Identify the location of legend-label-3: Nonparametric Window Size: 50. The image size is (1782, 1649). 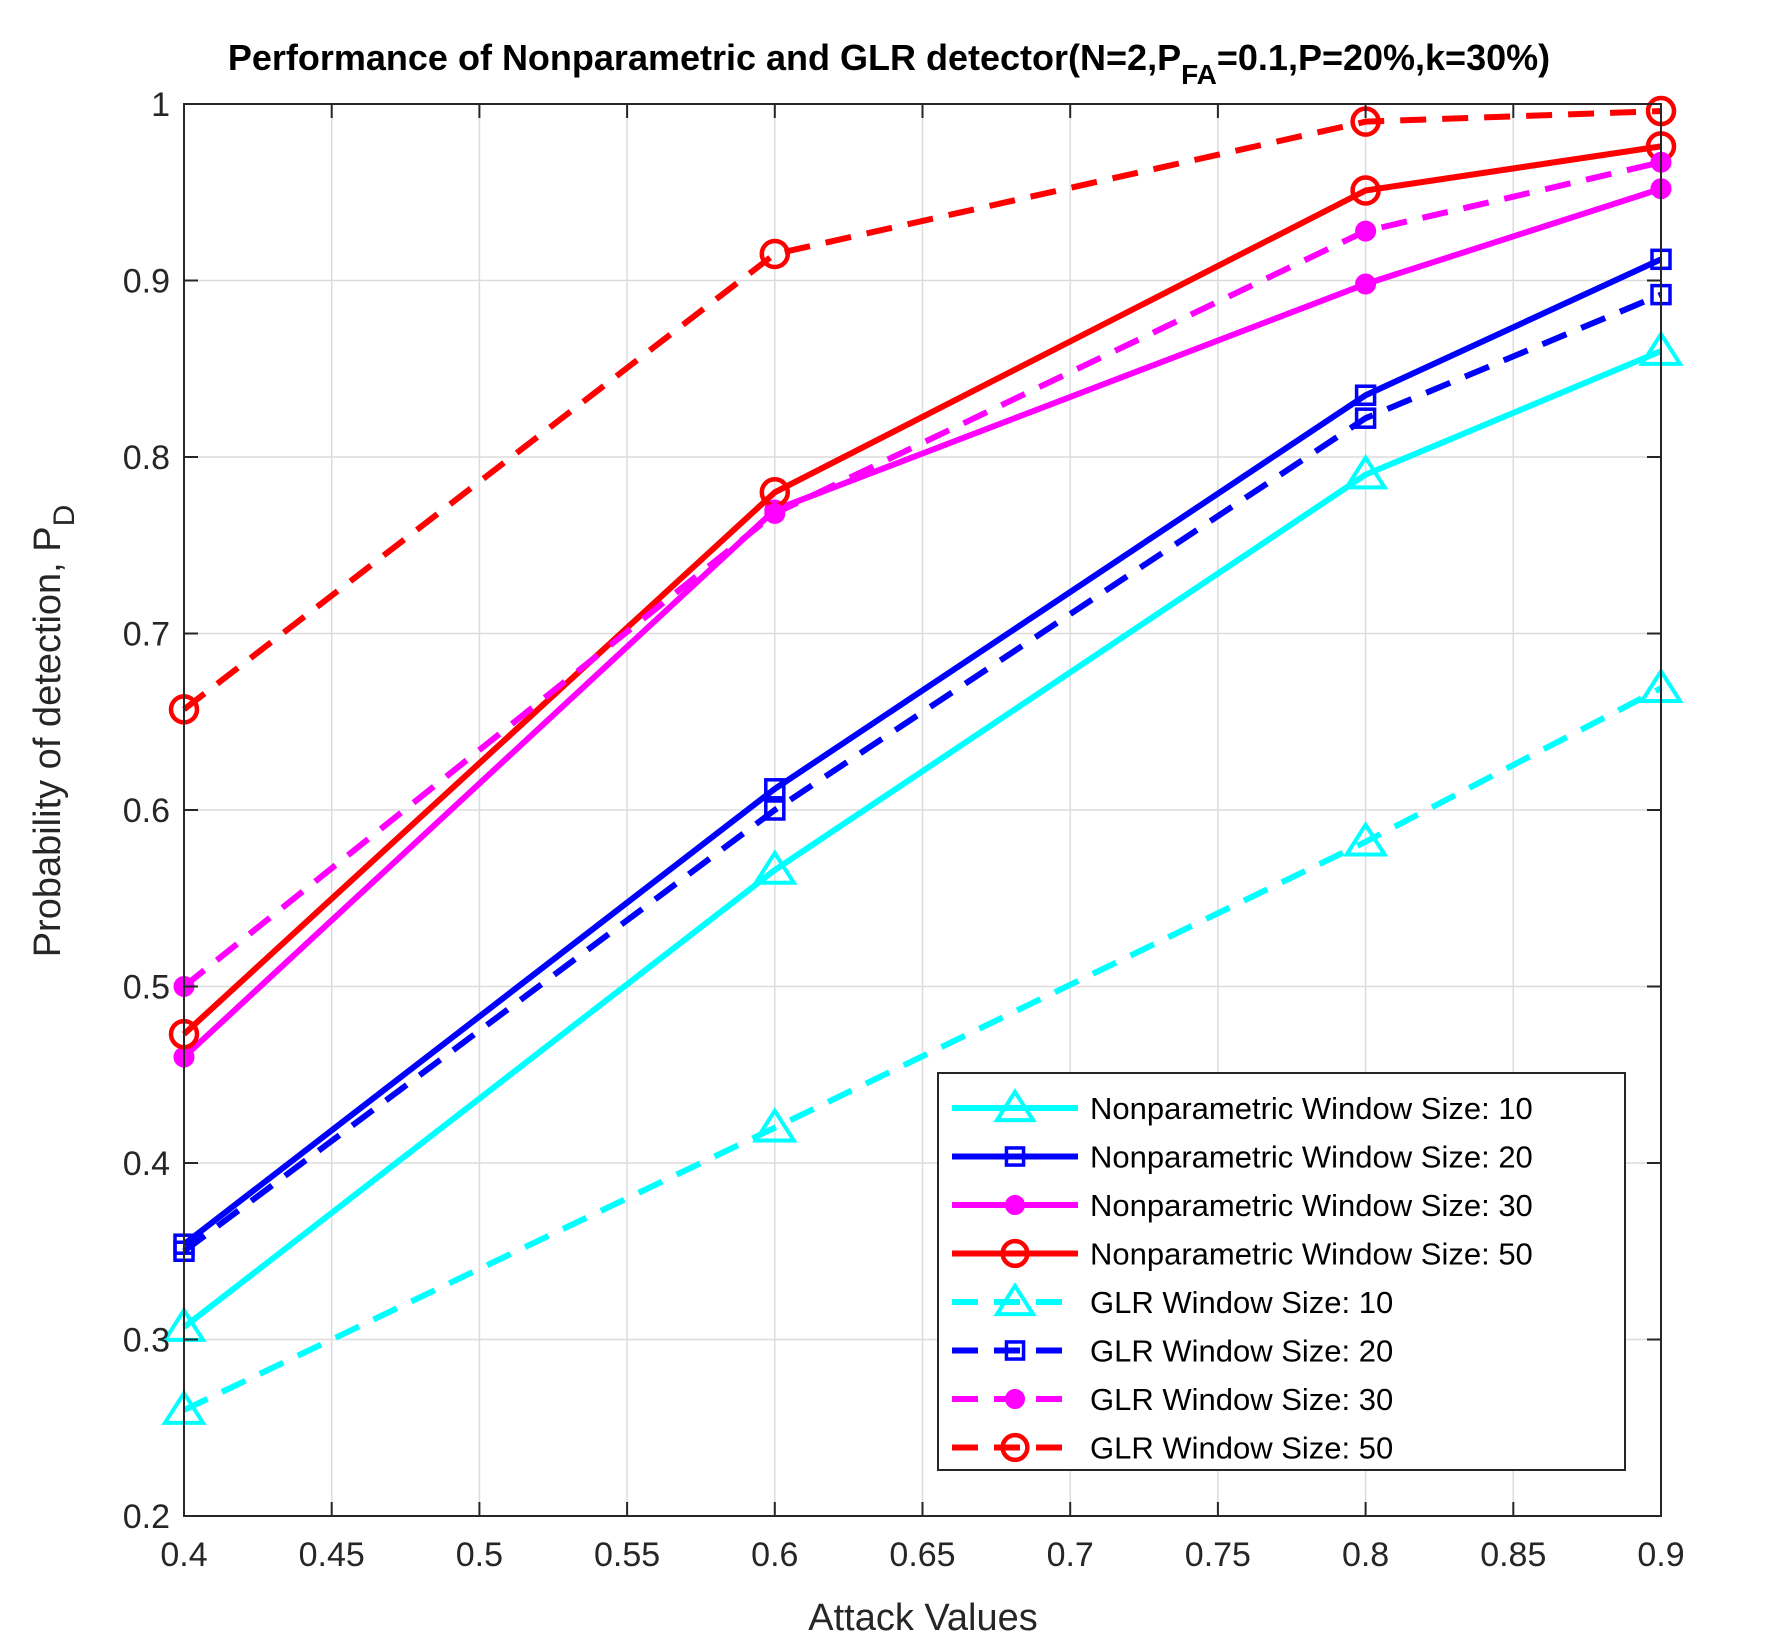
(1311, 1254).